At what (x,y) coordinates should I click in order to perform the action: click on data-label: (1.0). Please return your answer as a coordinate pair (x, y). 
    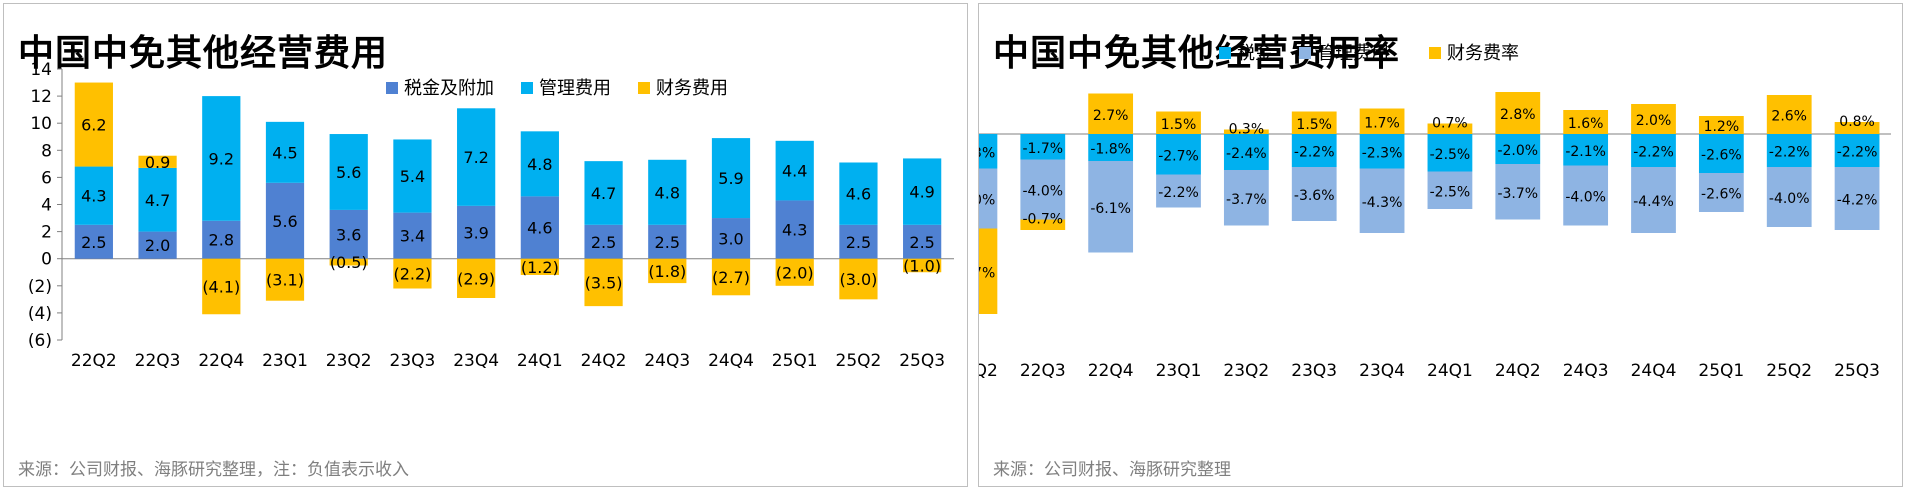
    Looking at the image, I should click on (922, 265).